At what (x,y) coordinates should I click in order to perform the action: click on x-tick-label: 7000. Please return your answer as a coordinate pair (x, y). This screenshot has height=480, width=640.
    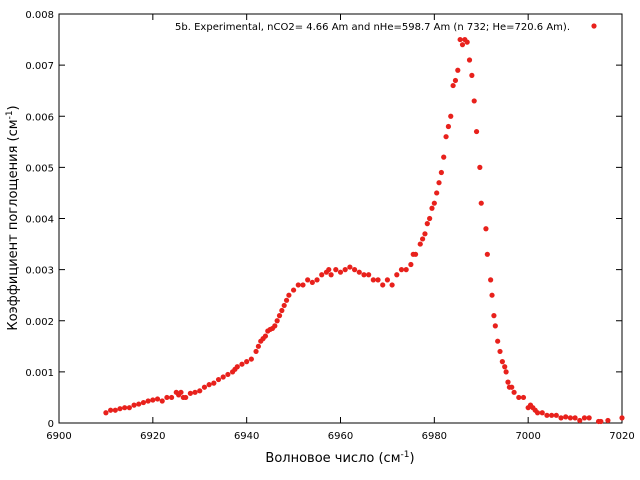
    Looking at the image, I should click on (527, 436).